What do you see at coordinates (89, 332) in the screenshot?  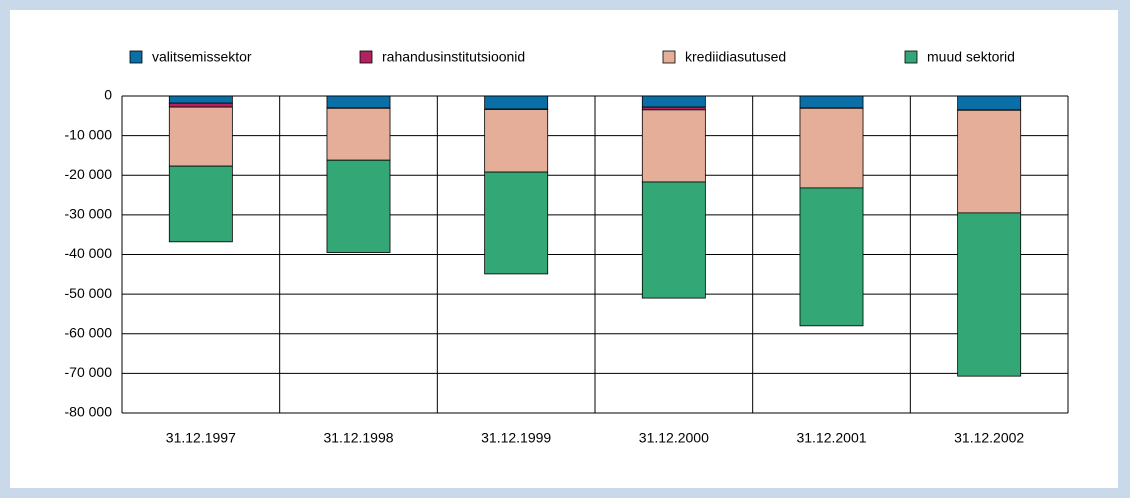 I see `y-tick-label: -60 000` at bounding box center [89, 332].